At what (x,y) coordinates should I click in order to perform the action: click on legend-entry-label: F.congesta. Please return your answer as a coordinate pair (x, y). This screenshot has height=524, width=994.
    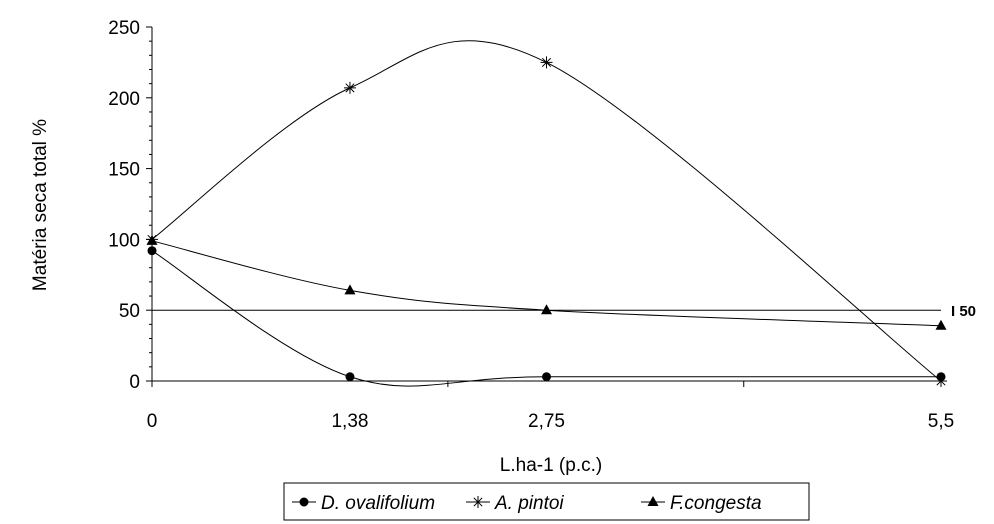
    Looking at the image, I should click on (716, 503).